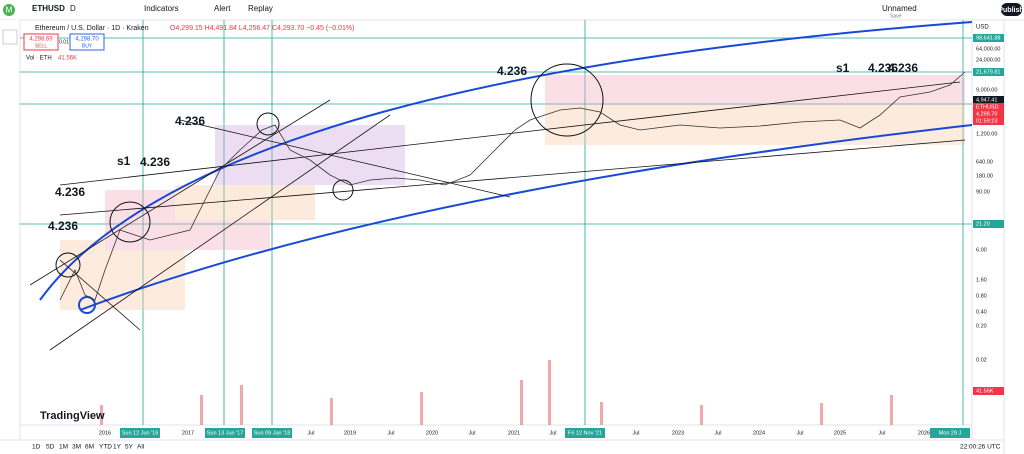  Describe the element at coordinates (117, 447) in the screenshot. I see `range-button: 1Y` at that location.